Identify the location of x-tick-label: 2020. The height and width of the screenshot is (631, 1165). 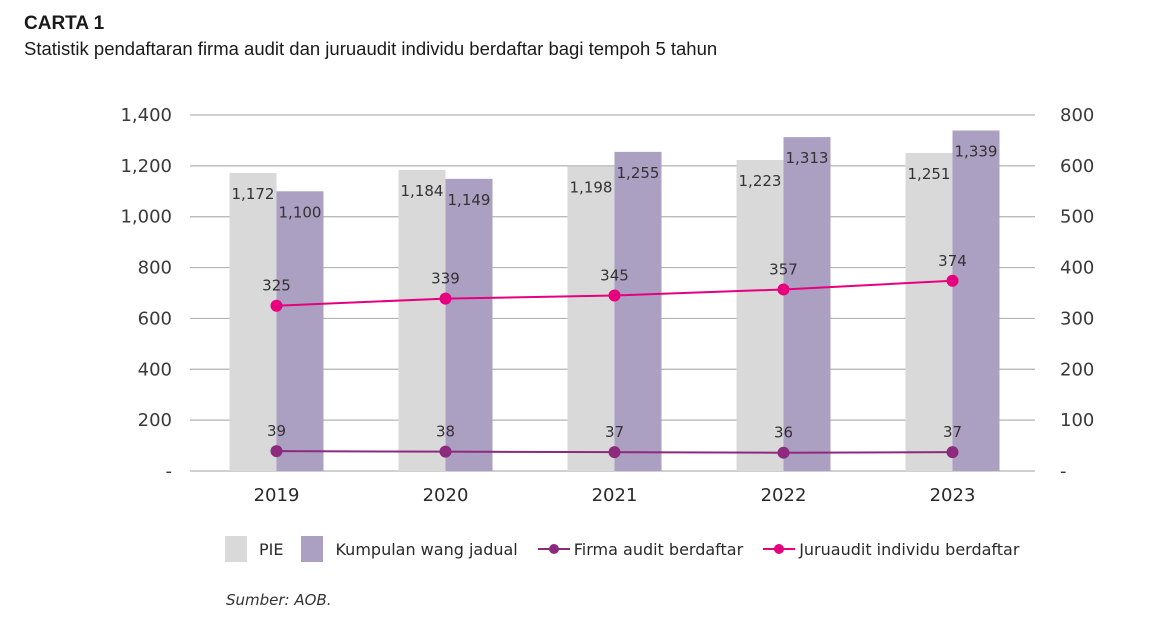
(446, 495).